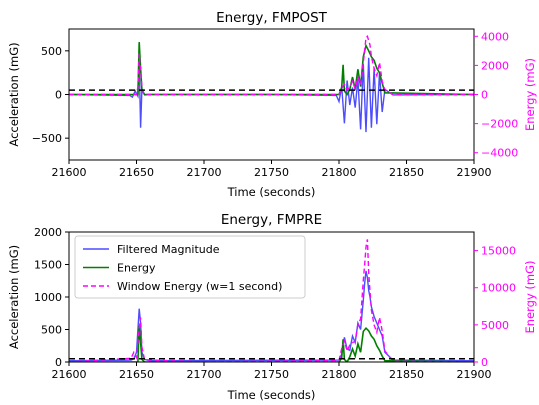 This screenshot has height=405, width=539. Describe the element at coordinates (48, 297) in the screenshot. I see `y-tick-label: 1000` at that location.